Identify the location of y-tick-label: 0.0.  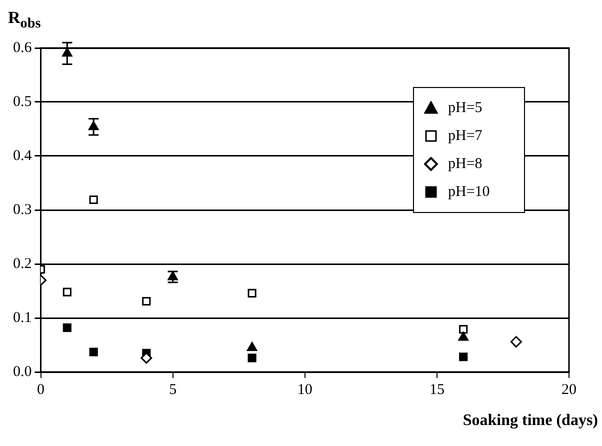
(22, 372).